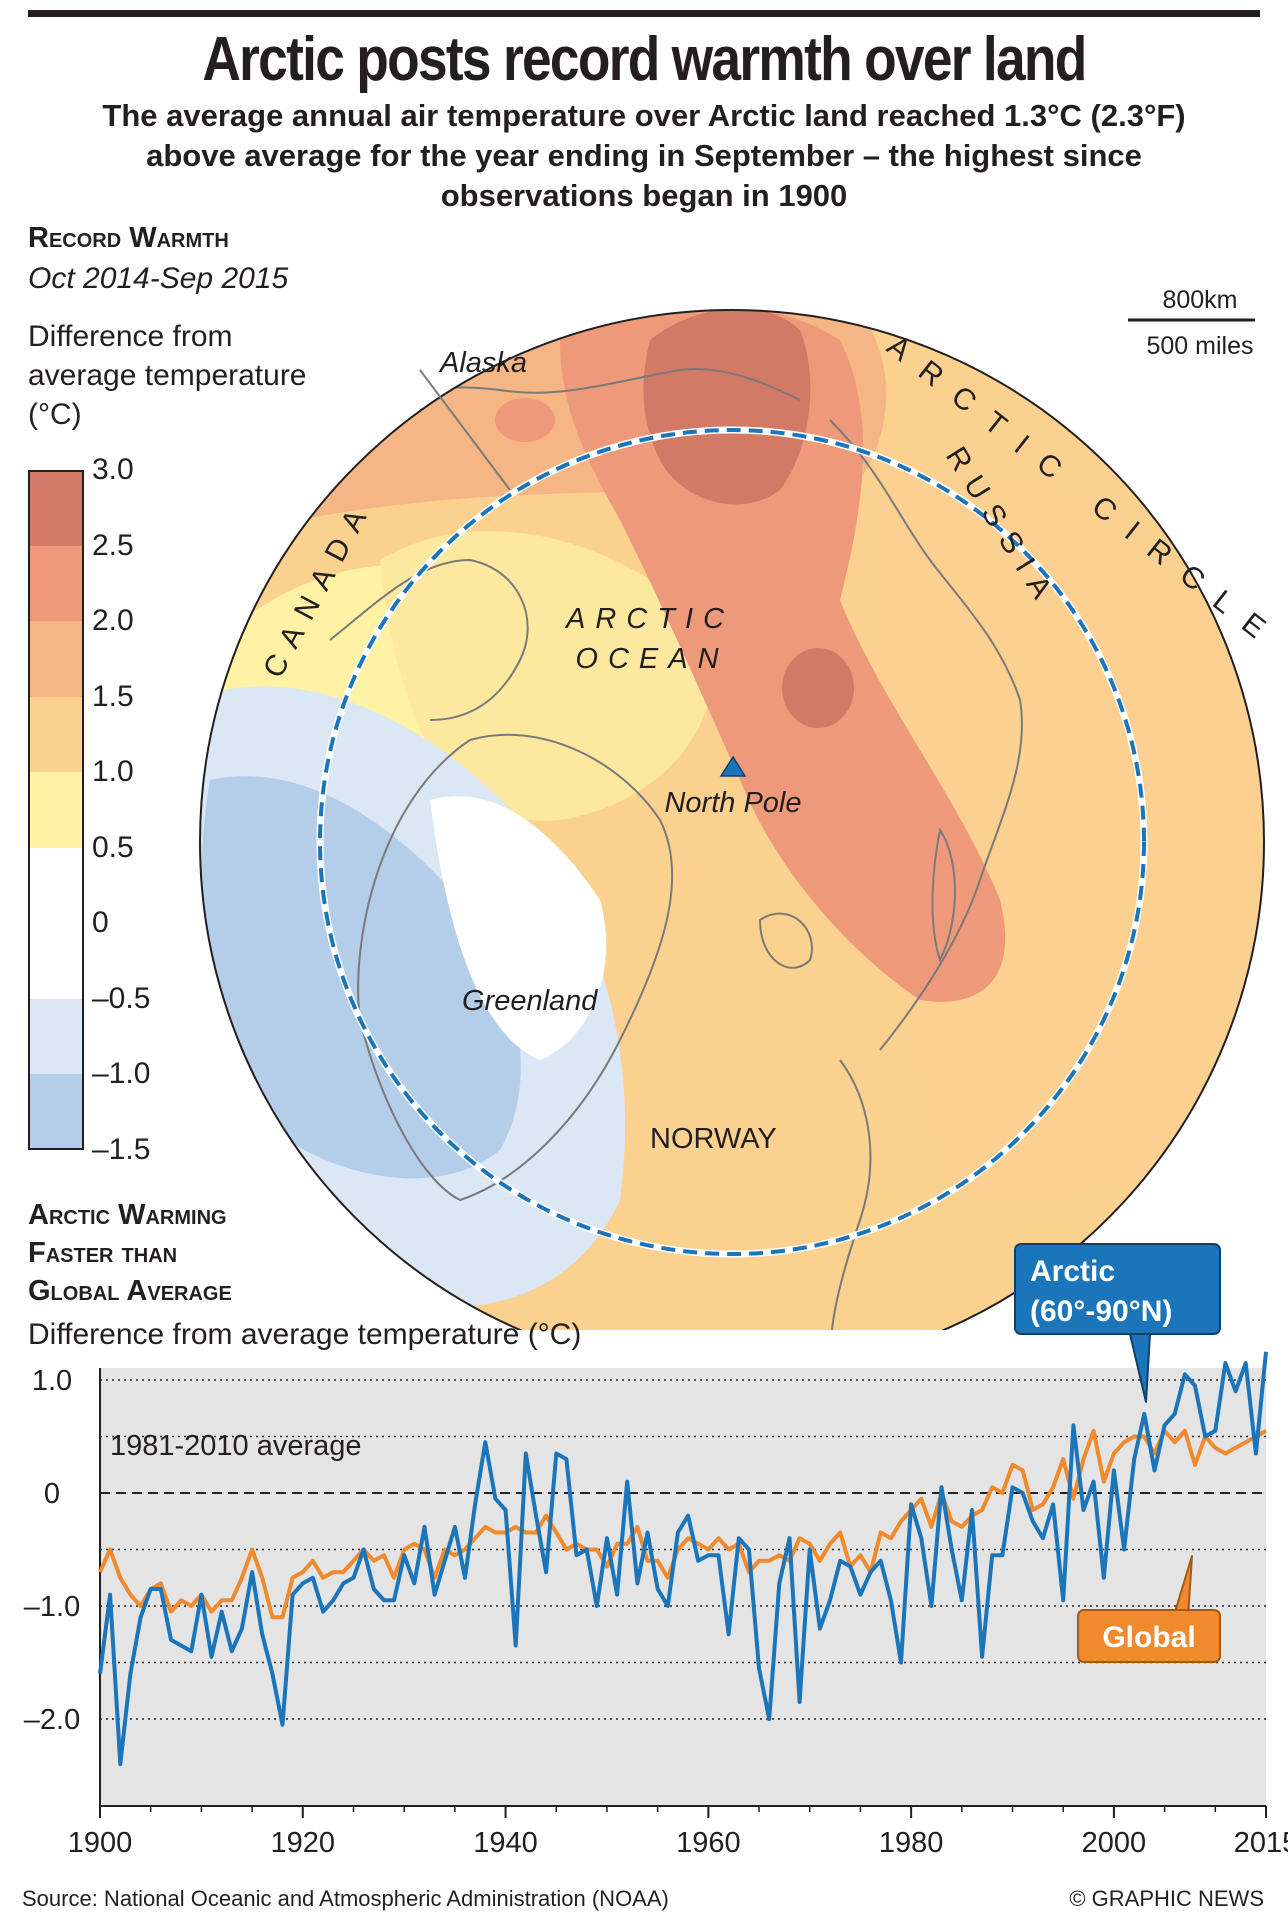  What do you see at coordinates (649, 619) in the screenshot?
I see `label-arctic-ocean-1: ARCTIC` at bounding box center [649, 619].